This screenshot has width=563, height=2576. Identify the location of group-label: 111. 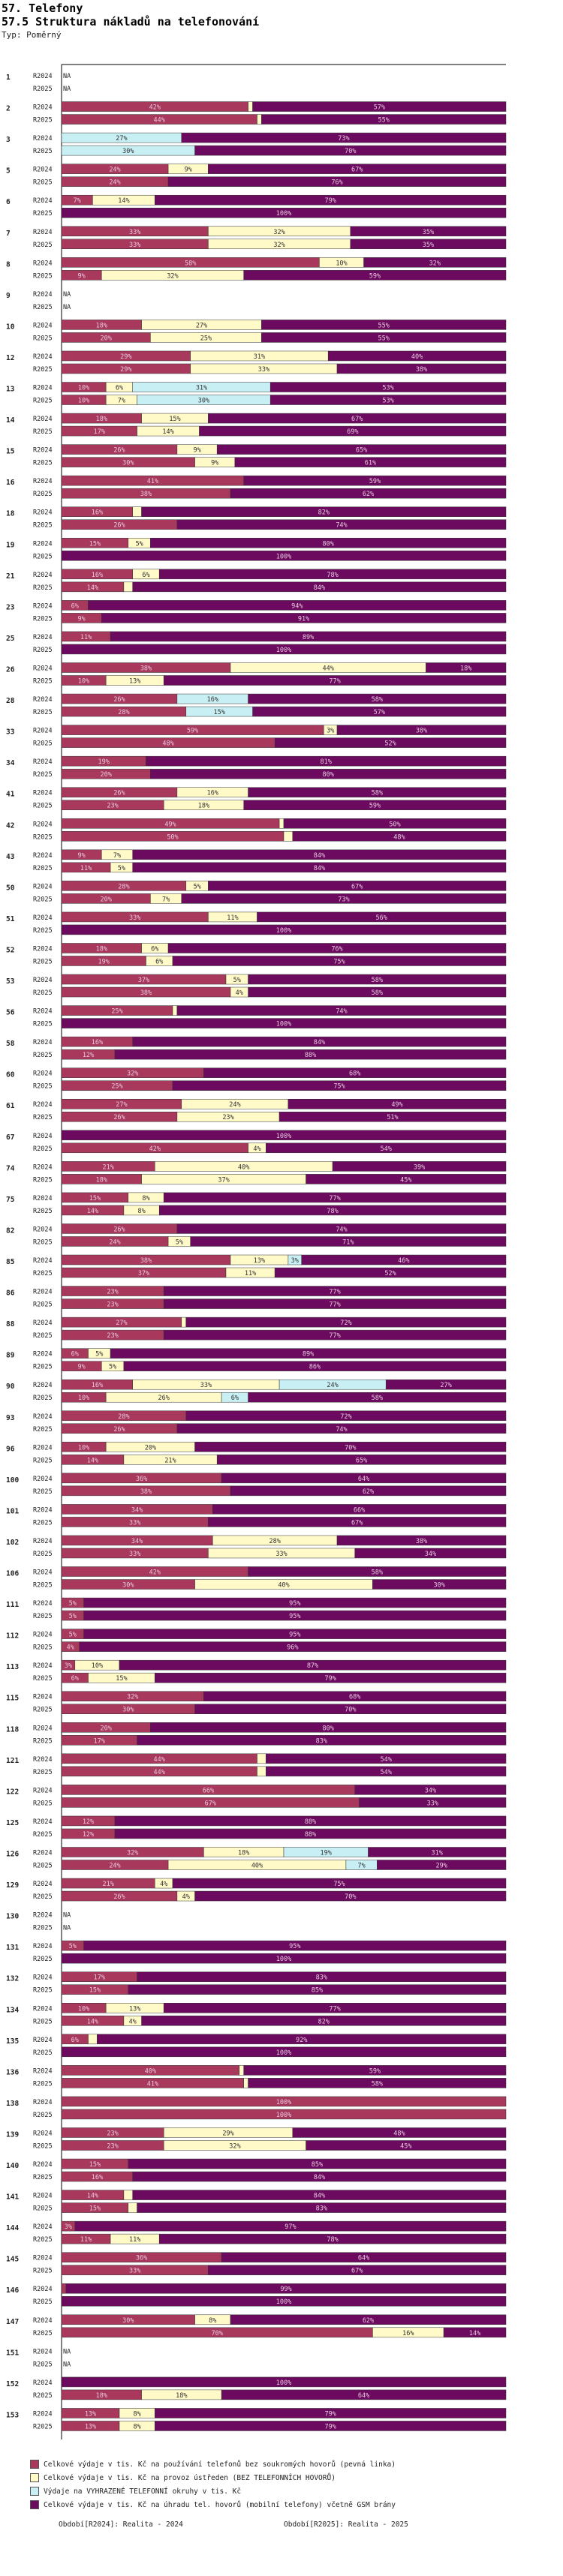
(13, 1605).